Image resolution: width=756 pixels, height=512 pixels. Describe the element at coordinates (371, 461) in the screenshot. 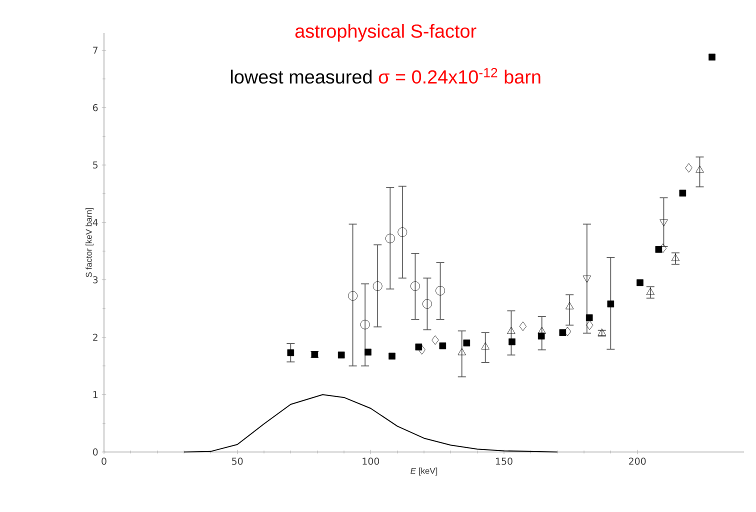

I see `x-tick-label: 100` at that location.